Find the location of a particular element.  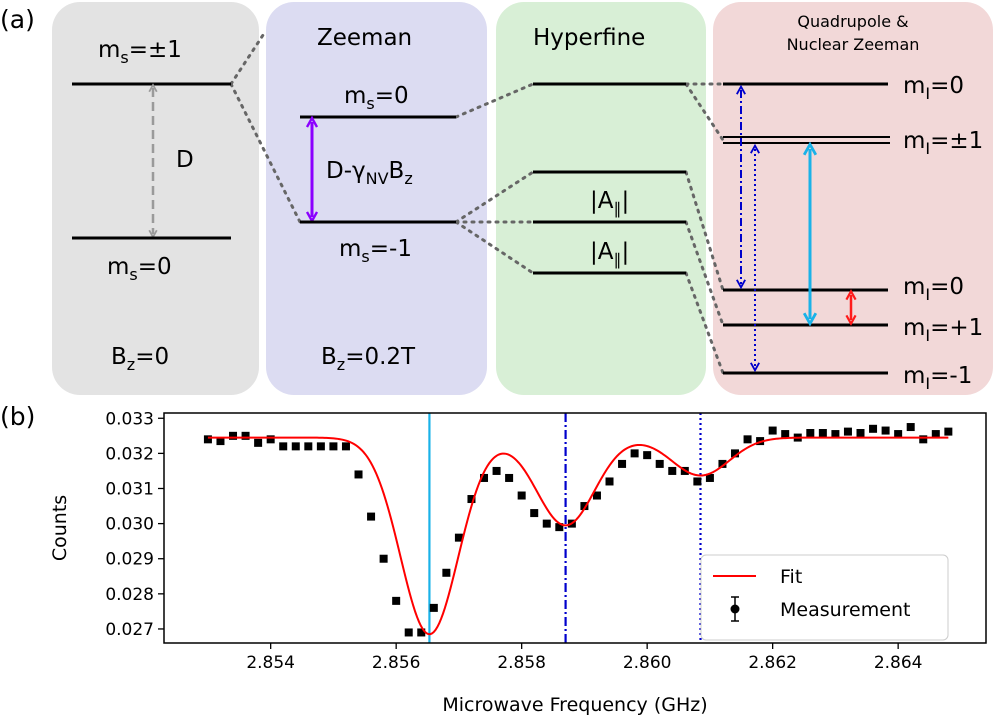

zeeman-splitting-label: D-γNVBz is located at coordinates (369, 173).